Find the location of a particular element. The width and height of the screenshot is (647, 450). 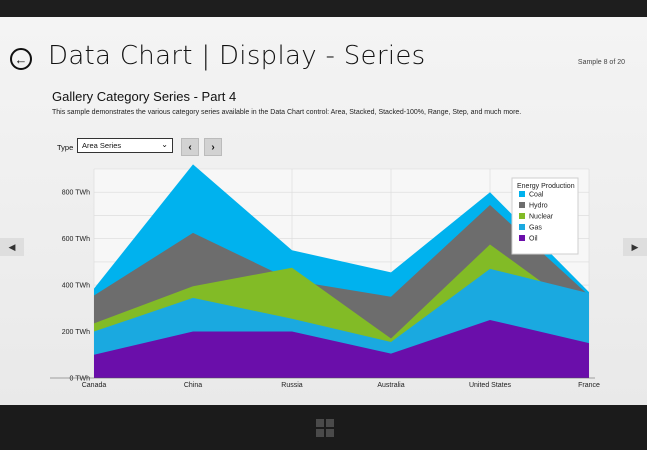

y-tick-label: 800 TWh is located at coordinates (76, 193).